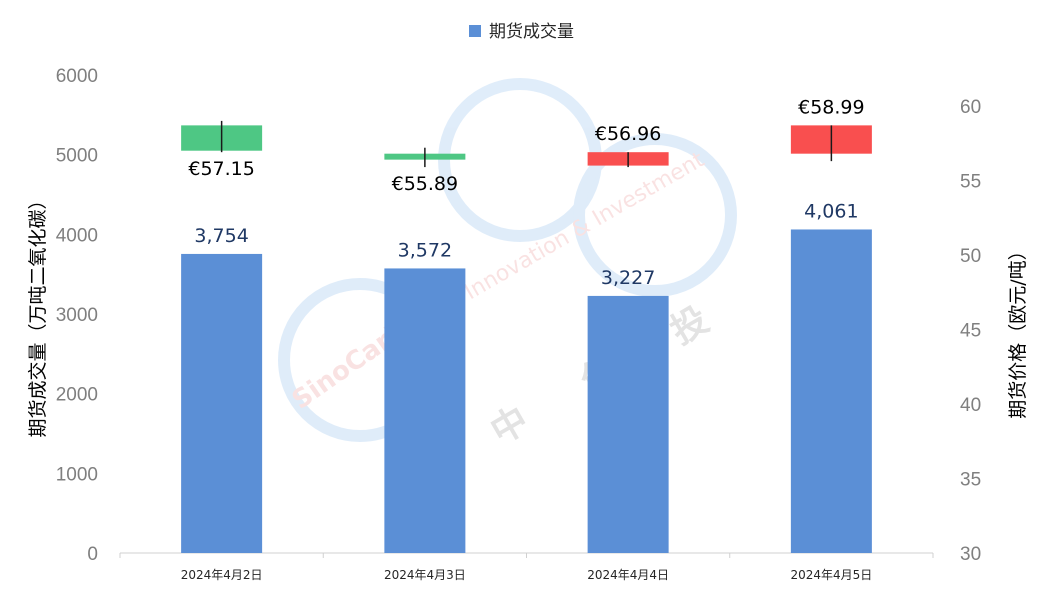 This screenshot has width=1044, height=593. Describe the element at coordinates (526, 145) in the screenshot. I see `candles: €57.15 €55.89 €56.96 €58.99` at that location.